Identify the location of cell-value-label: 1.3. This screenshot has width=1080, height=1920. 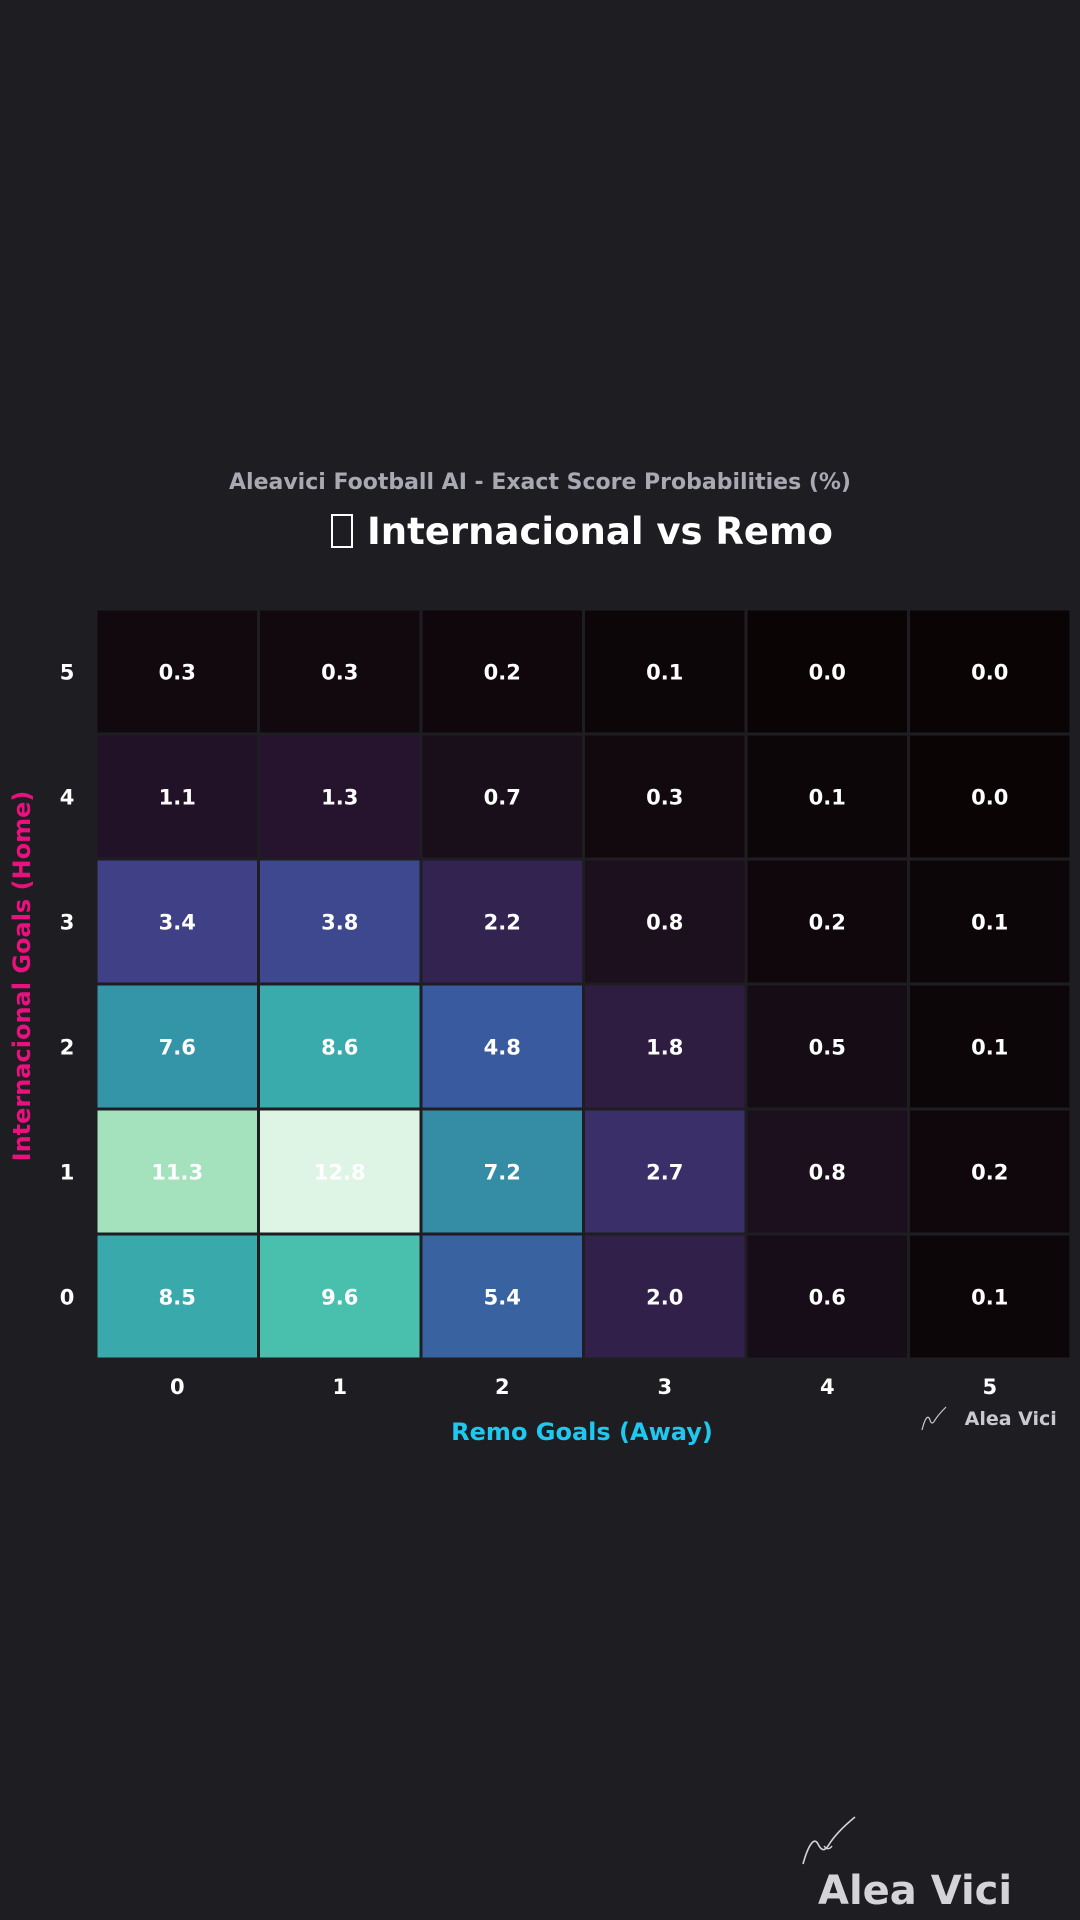
(339, 798).